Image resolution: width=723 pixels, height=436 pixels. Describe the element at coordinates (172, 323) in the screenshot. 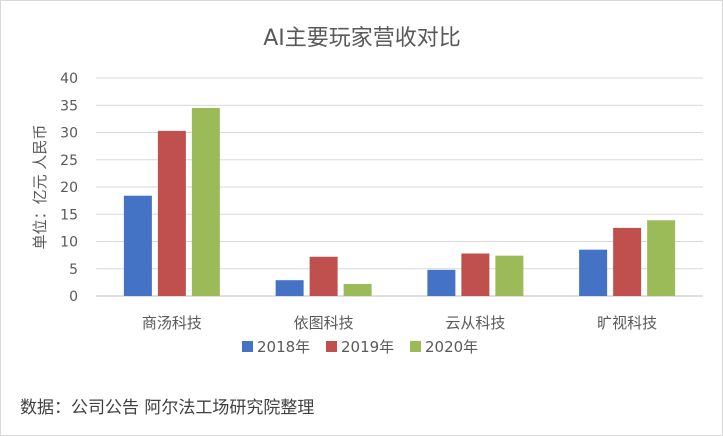

I see `category-label: 商汤科技` at that location.